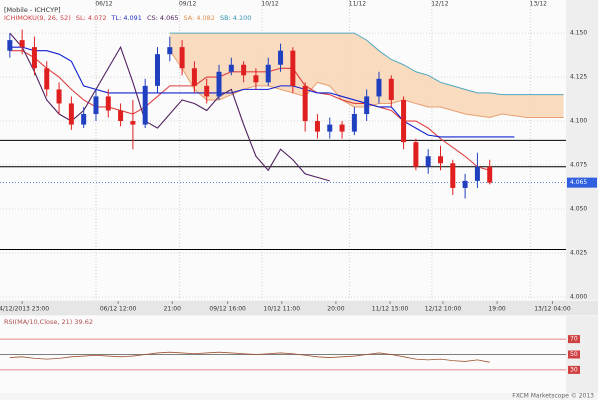 Image resolution: width=598 pixels, height=400 pixels. What do you see at coordinates (103, 4) in the screenshot?
I see `date-label: 06/12` at bounding box center [103, 4].